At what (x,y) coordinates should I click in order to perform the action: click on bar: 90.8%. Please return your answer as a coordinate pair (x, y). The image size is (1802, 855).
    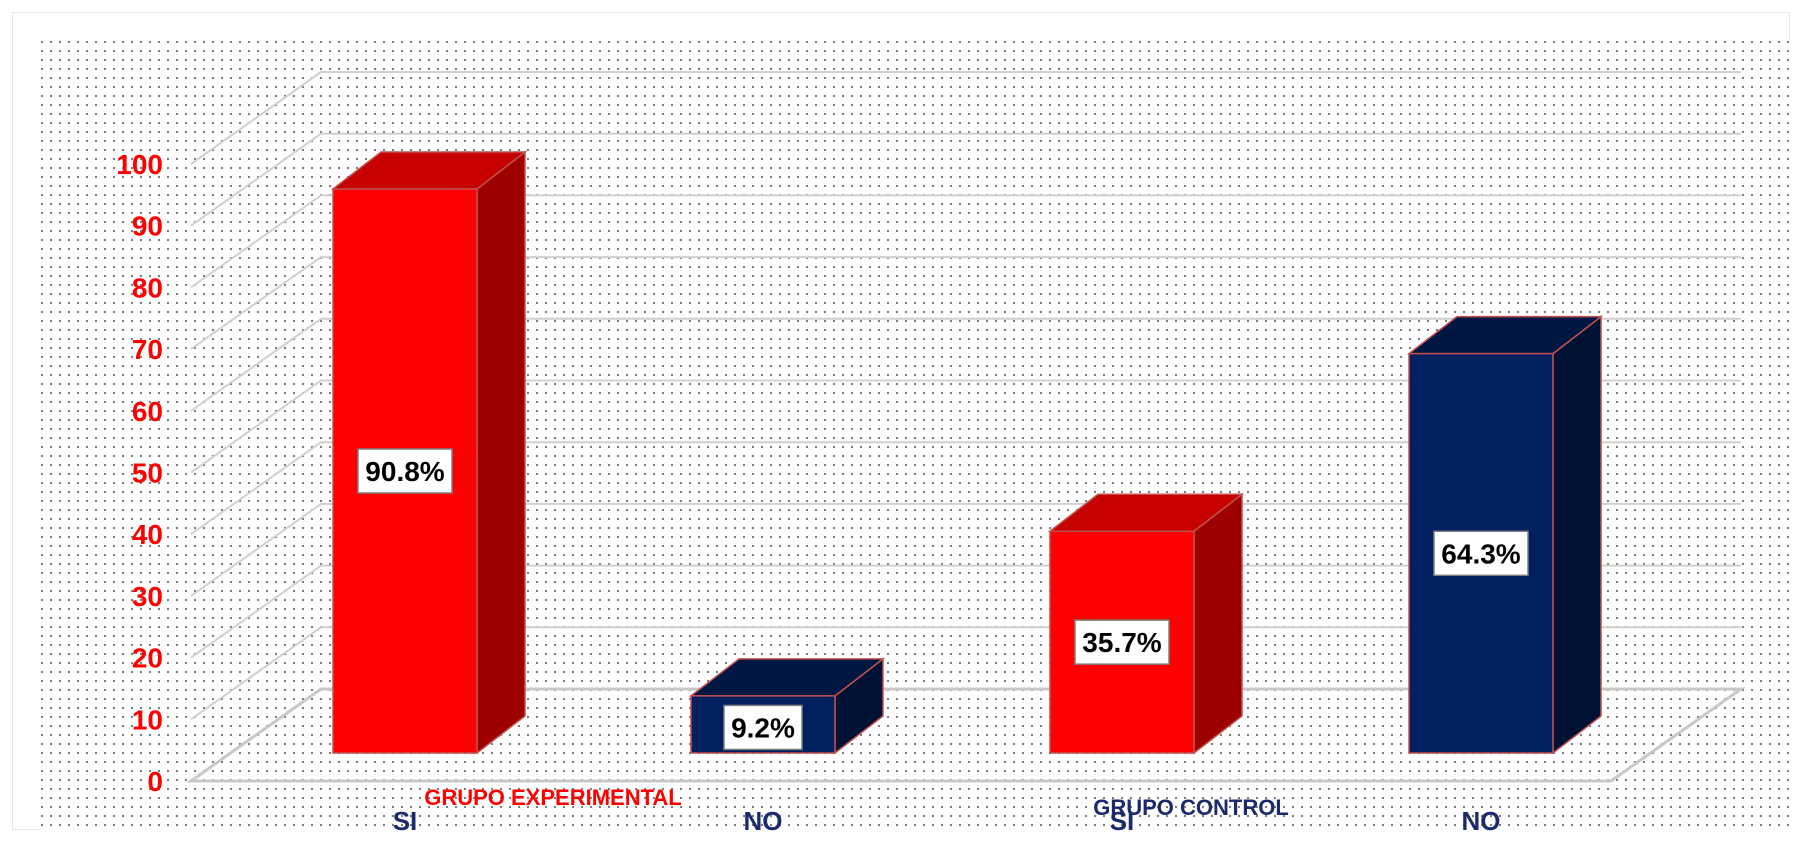
    Looking at the image, I should click on (429, 452).